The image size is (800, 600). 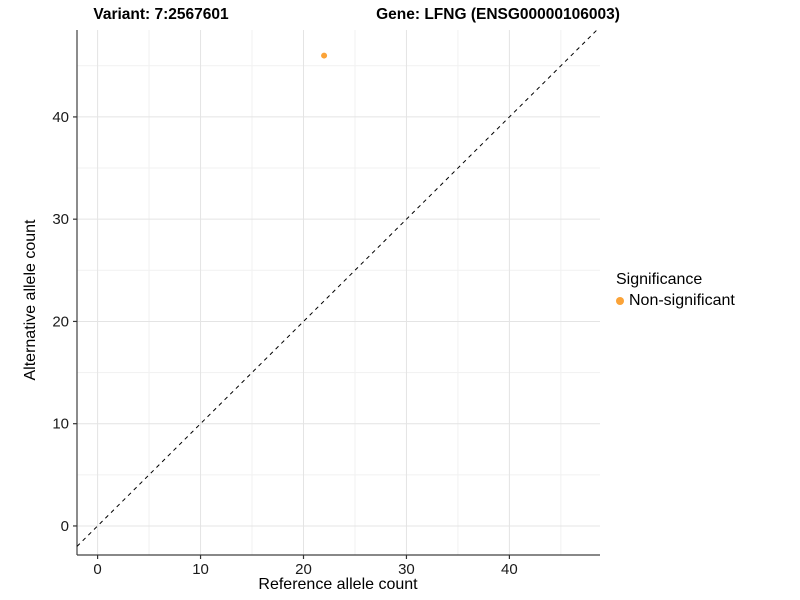 I want to click on y-tick-label: 30, so click(x=60, y=219).